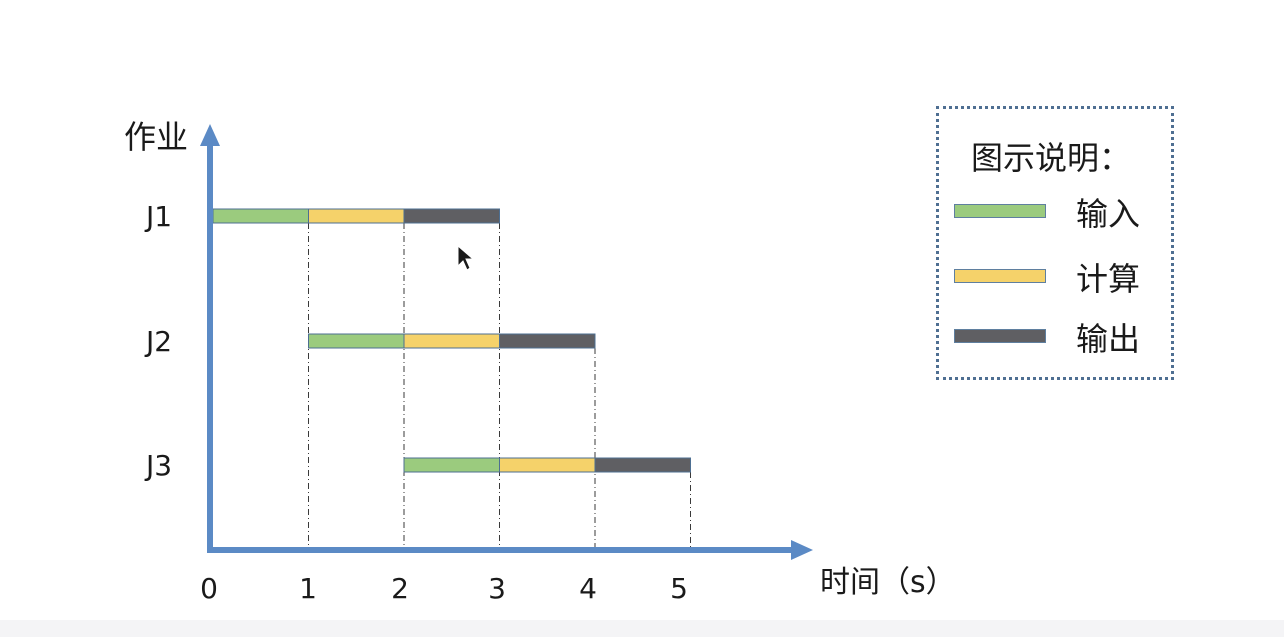  I want to click on x-axis-label: 时间（s）, so click(888, 582).